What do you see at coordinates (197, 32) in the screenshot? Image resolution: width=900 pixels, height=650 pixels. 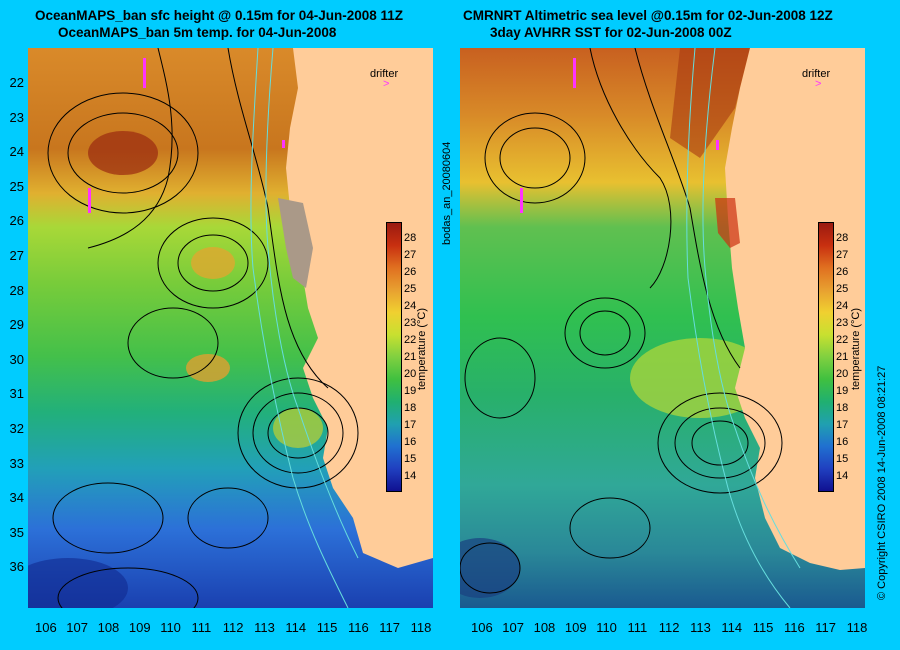 I see `left-title-line2: OceanMAPS_ban 5m temp. for 04-Jun-2008` at bounding box center [197, 32].